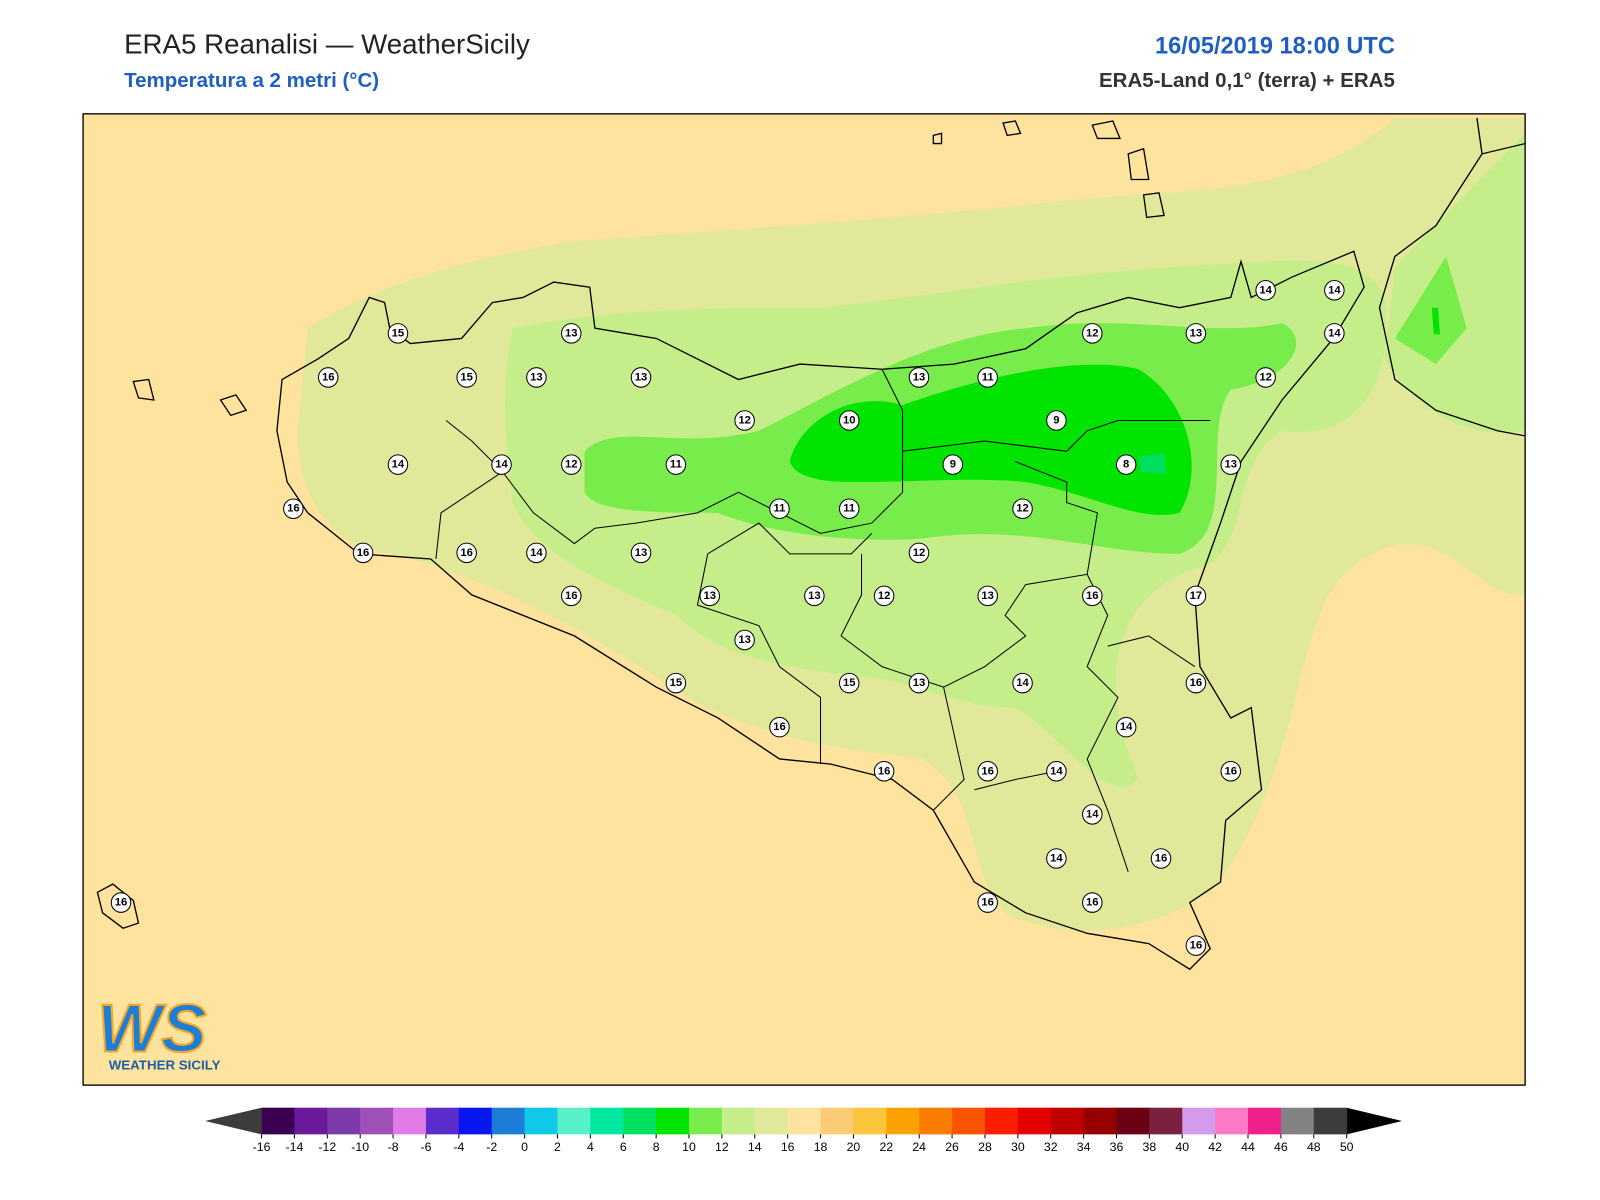 The width and height of the screenshot is (1600, 1200). Describe the element at coordinates (689, 1147) in the screenshot. I see `colorbar-tick-label: 10` at that location.